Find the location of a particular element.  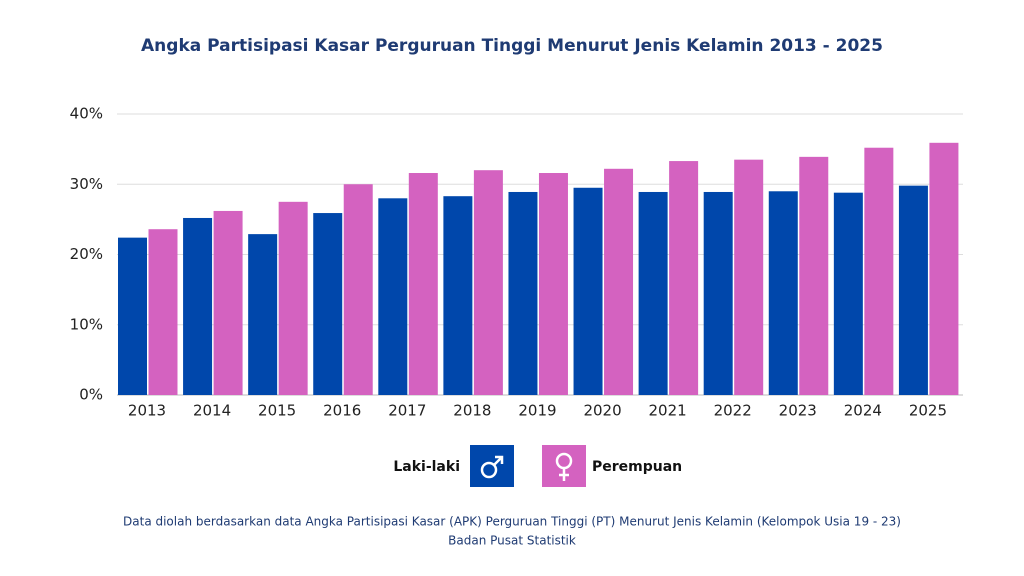

legend-label: Laki-laki is located at coordinates (426, 467).